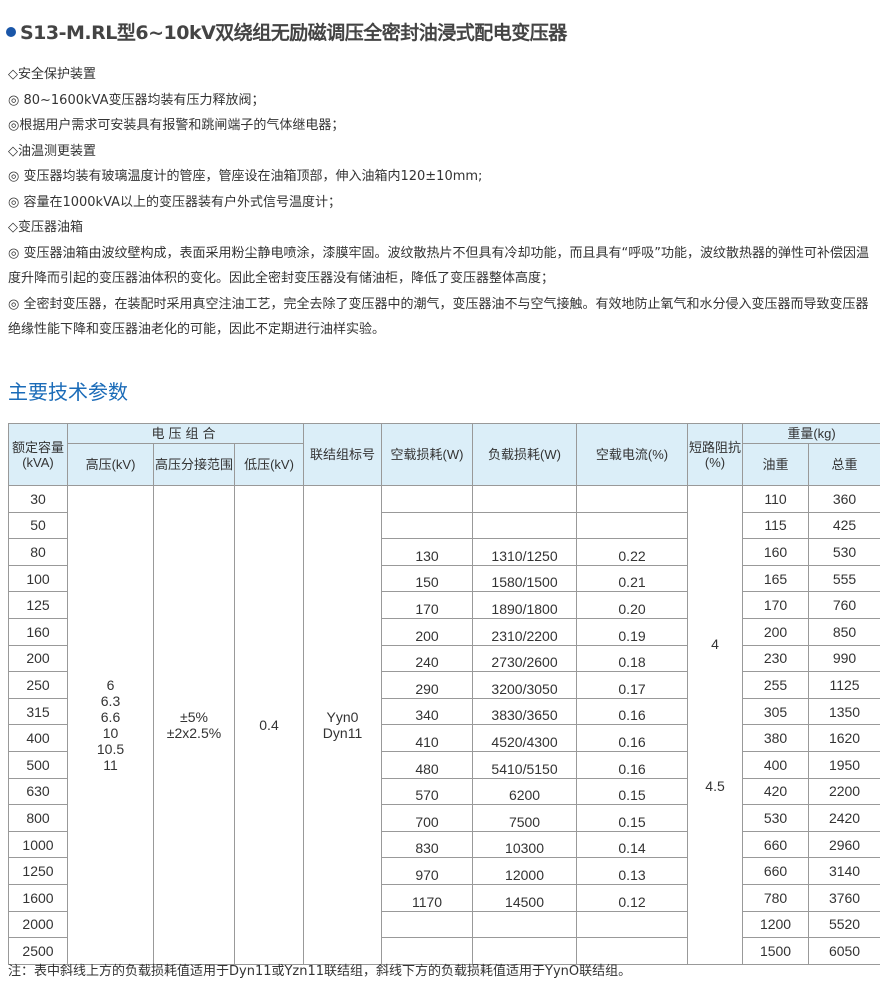 This screenshot has width=880, height=997. Describe the element at coordinates (525, 605) in the screenshot. I see `cell-load-loss: 1890/1800` at that location.